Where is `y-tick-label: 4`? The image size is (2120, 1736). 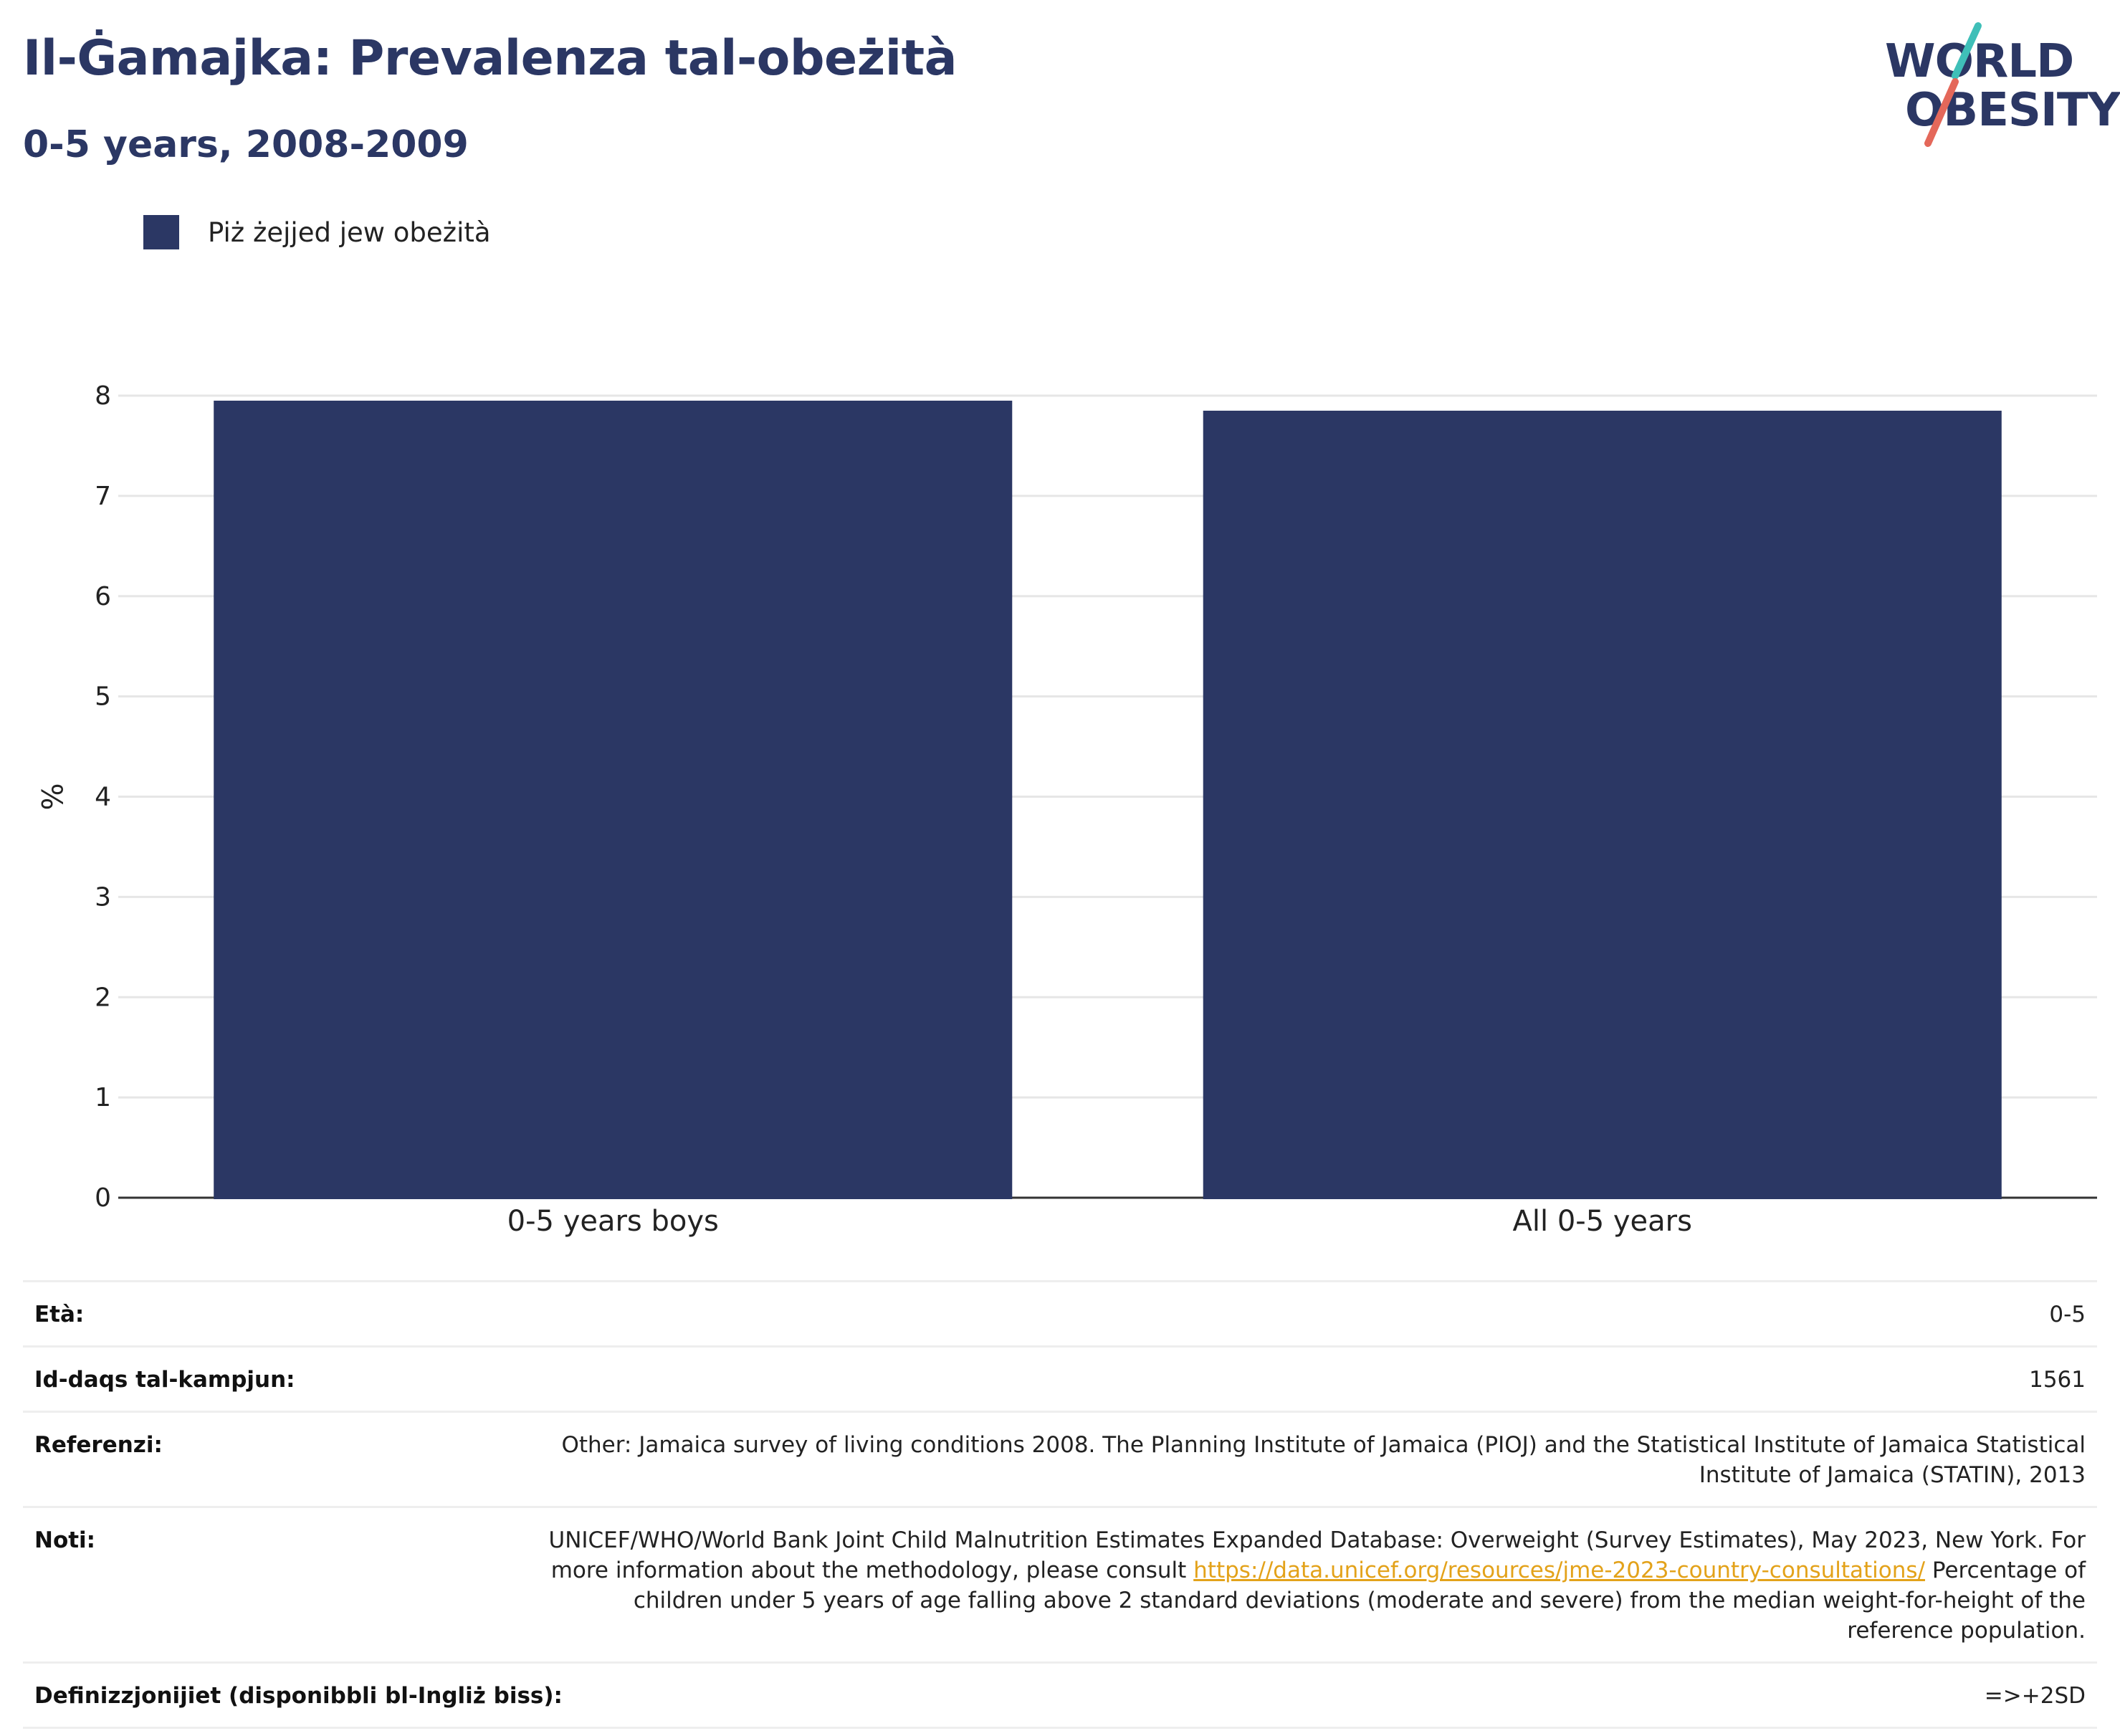 y-tick-label: 4 is located at coordinates (103, 797).